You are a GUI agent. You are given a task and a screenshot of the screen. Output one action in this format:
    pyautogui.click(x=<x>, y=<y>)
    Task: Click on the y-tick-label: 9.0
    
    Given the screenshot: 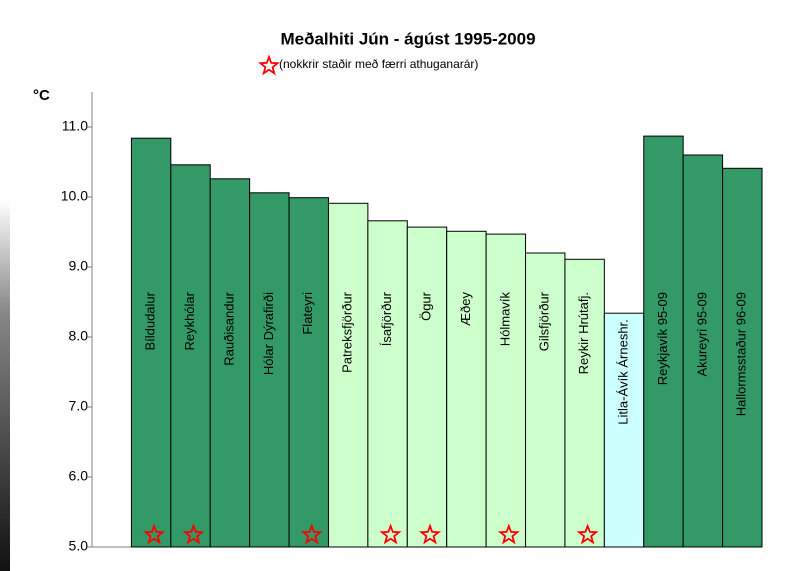 What is the action you would take?
    pyautogui.click(x=79, y=266)
    